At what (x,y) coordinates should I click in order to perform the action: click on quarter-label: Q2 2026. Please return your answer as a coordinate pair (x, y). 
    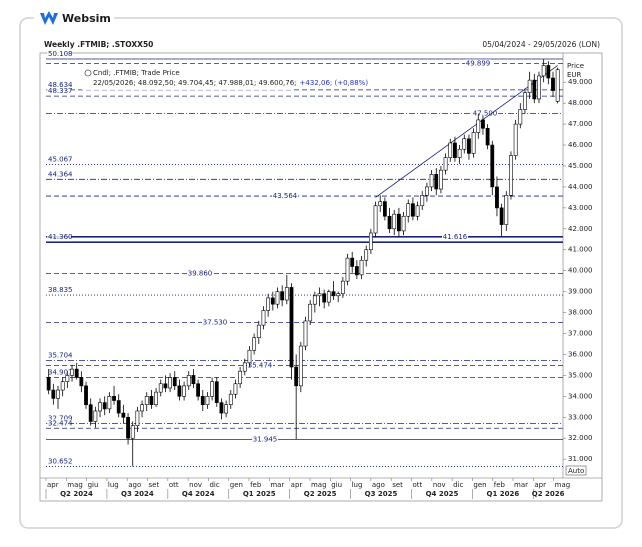
    Looking at the image, I should click on (548, 494).